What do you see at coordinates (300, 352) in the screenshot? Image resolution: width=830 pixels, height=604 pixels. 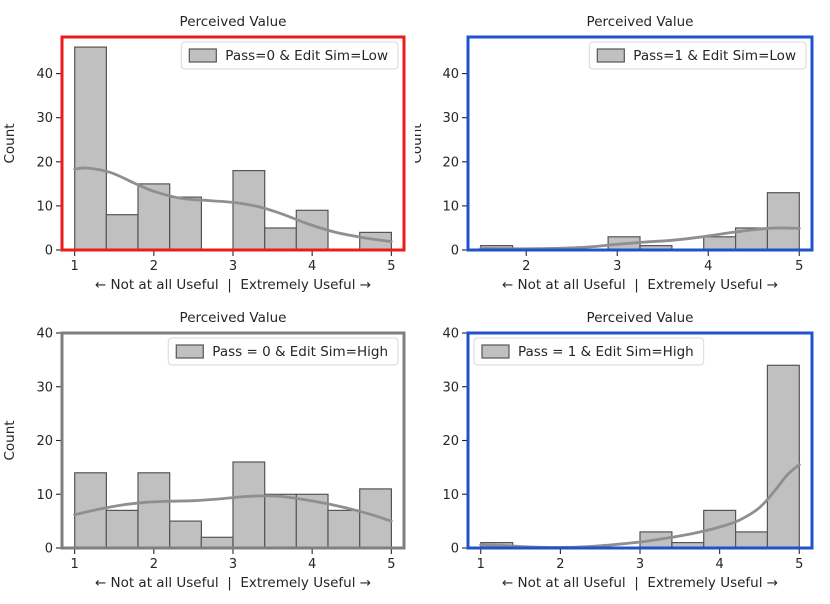 I see `legend-label: Pass = 0 & Edit Sim=High` at bounding box center [300, 352].